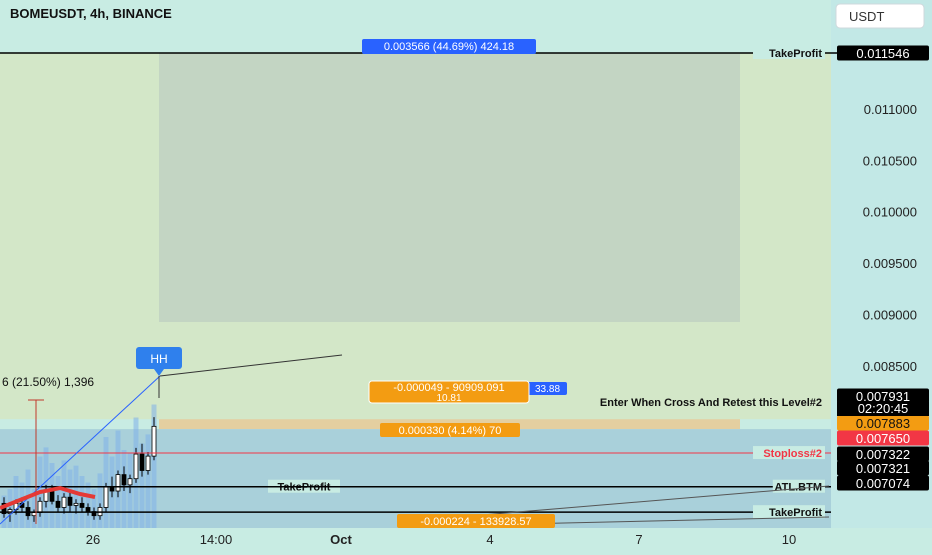 The width and height of the screenshot is (932, 555). I want to click on measure-top-text: 0.003566 (44.69%) 424.18, so click(449, 47).